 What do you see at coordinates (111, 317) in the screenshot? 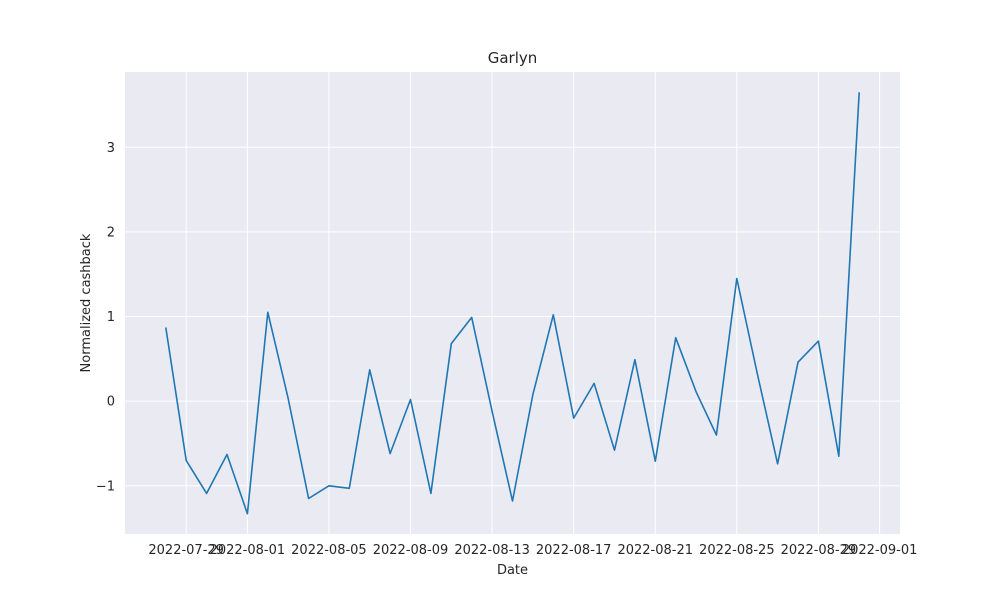
I see `y-tick-label: 1` at bounding box center [111, 317].